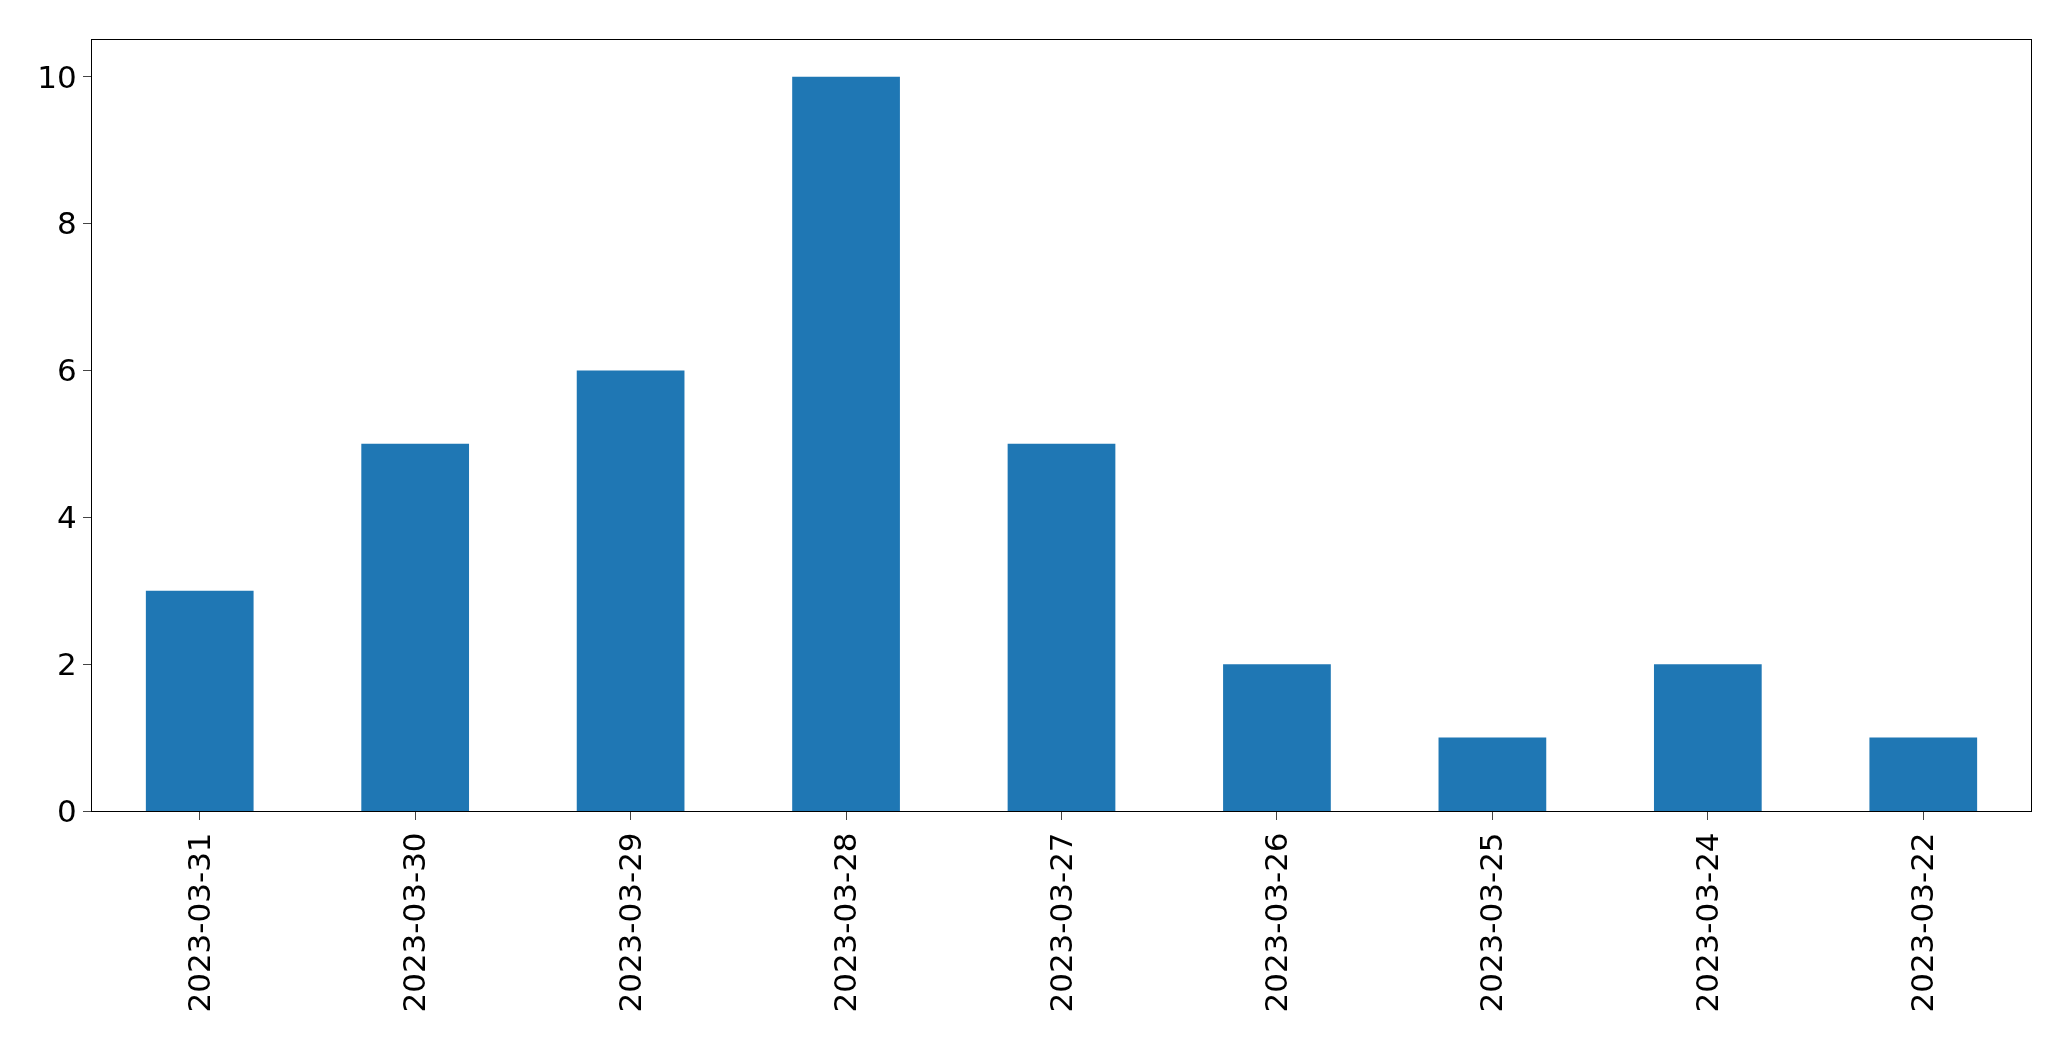 This screenshot has height=1061, width=2071. What do you see at coordinates (1060, 922) in the screenshot?
I see `x-tick-label: 2023-03-27` at bounding box center [1060, 922].